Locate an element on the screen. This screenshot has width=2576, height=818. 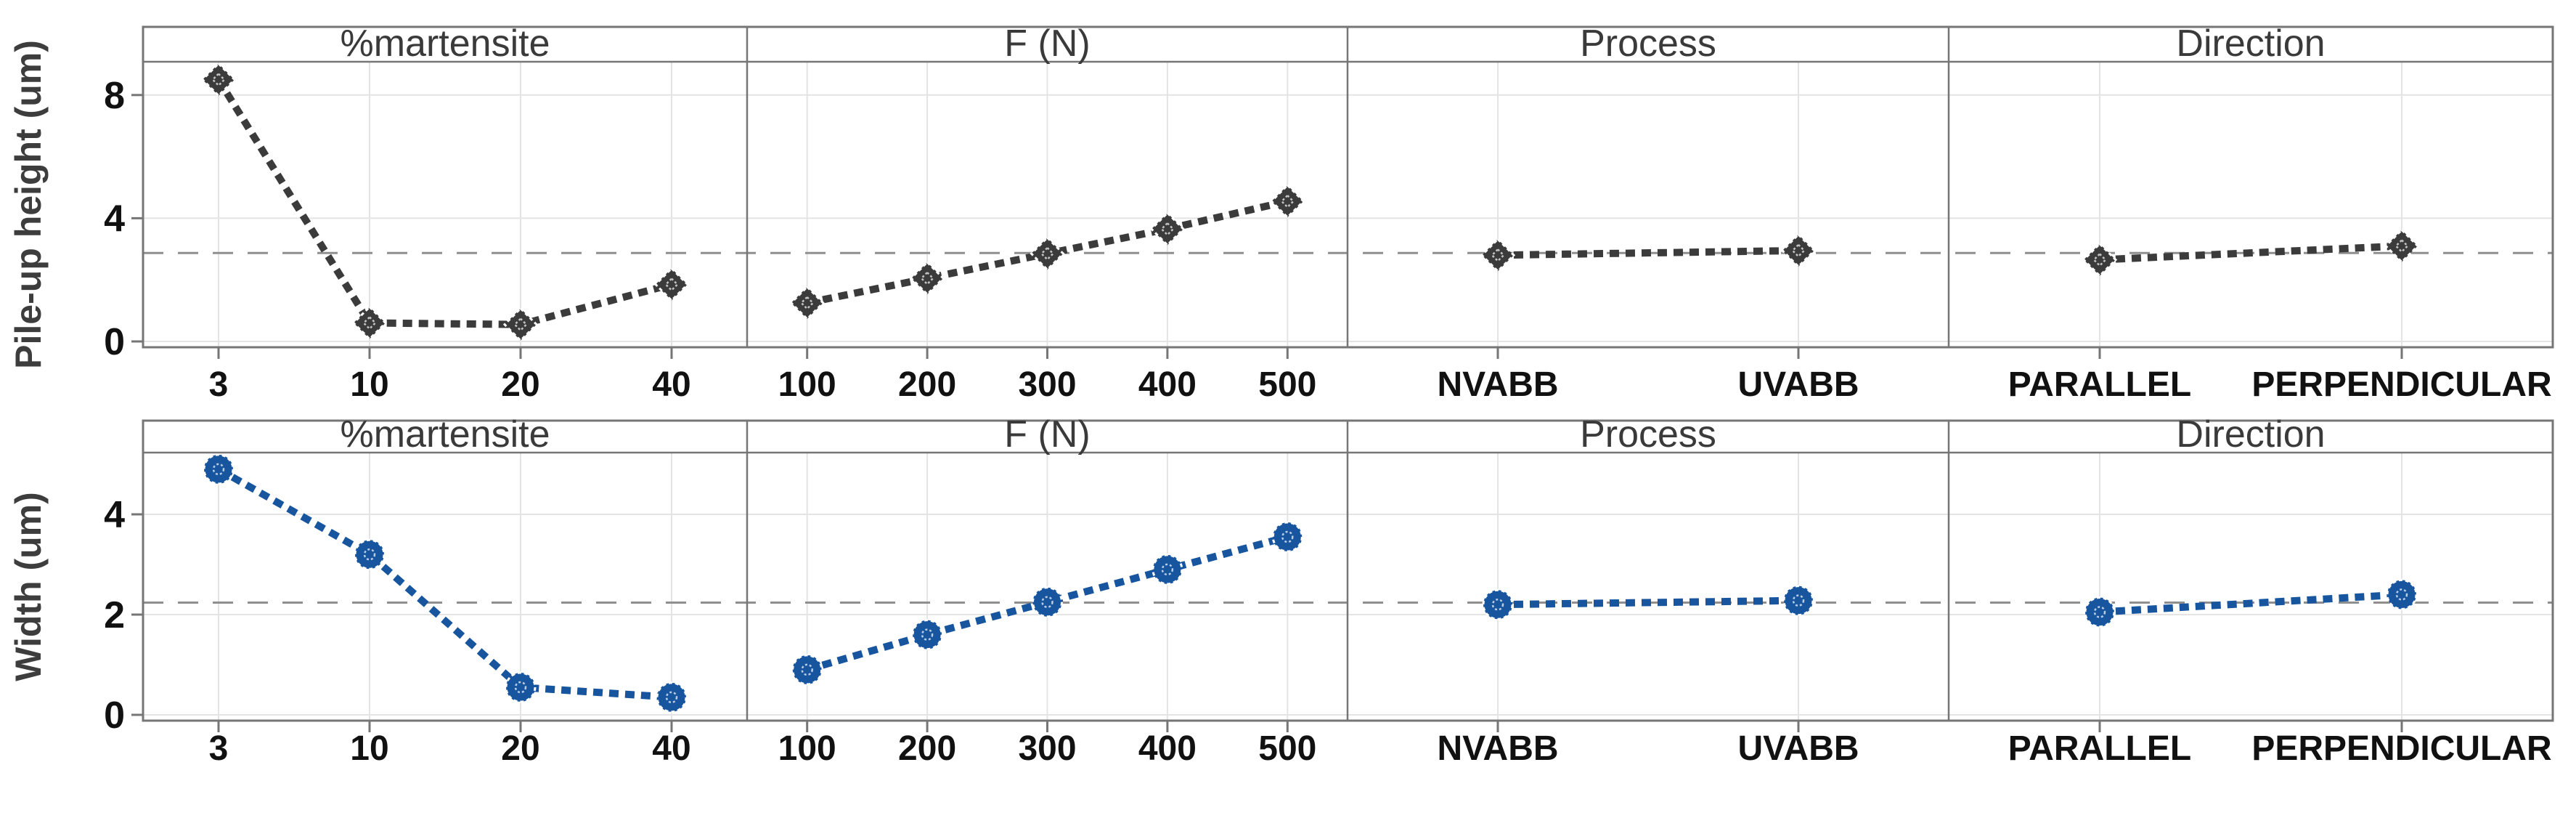
y-tick-label: 8 is located at coordinates (114, 96).